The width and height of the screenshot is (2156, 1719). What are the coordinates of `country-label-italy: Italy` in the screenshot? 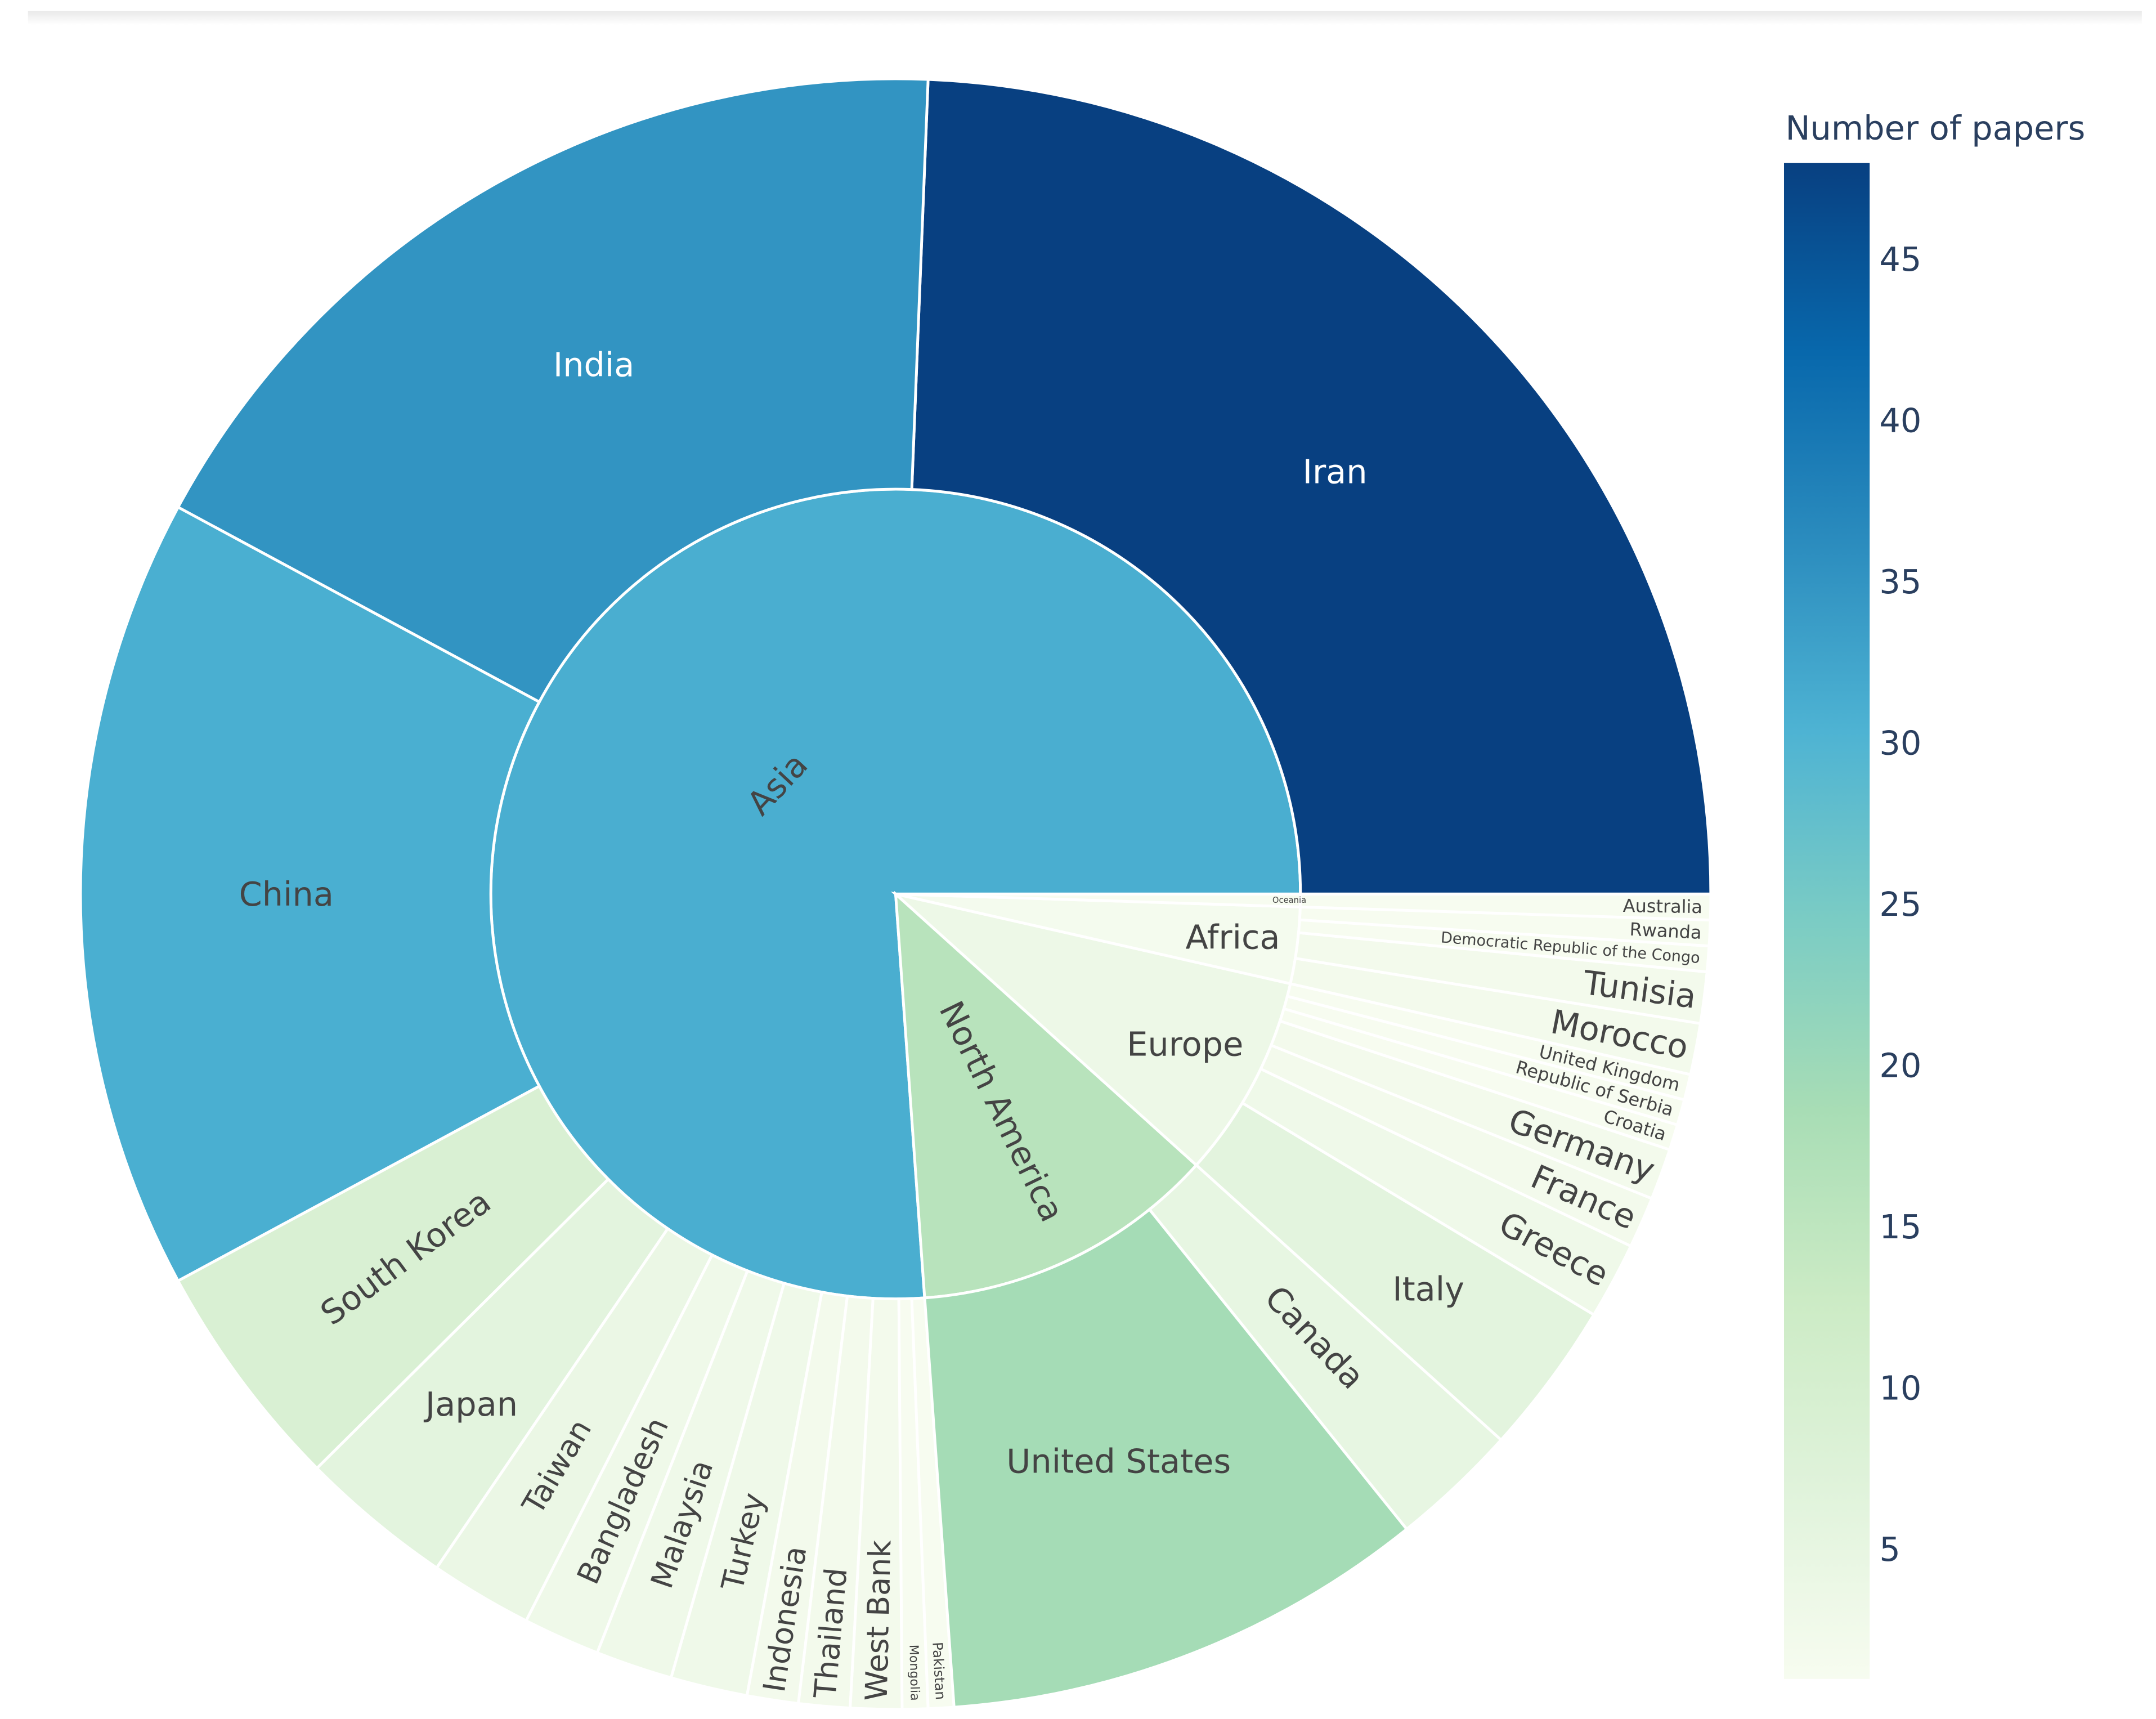 It's located at (1428, 1289).